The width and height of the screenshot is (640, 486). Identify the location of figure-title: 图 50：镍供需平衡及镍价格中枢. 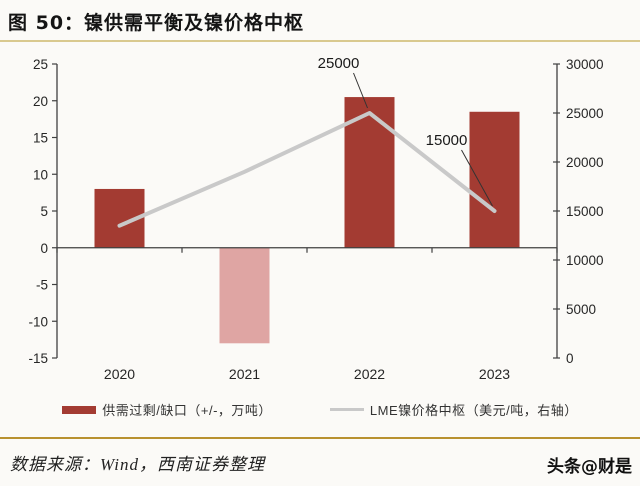
(156, 23).